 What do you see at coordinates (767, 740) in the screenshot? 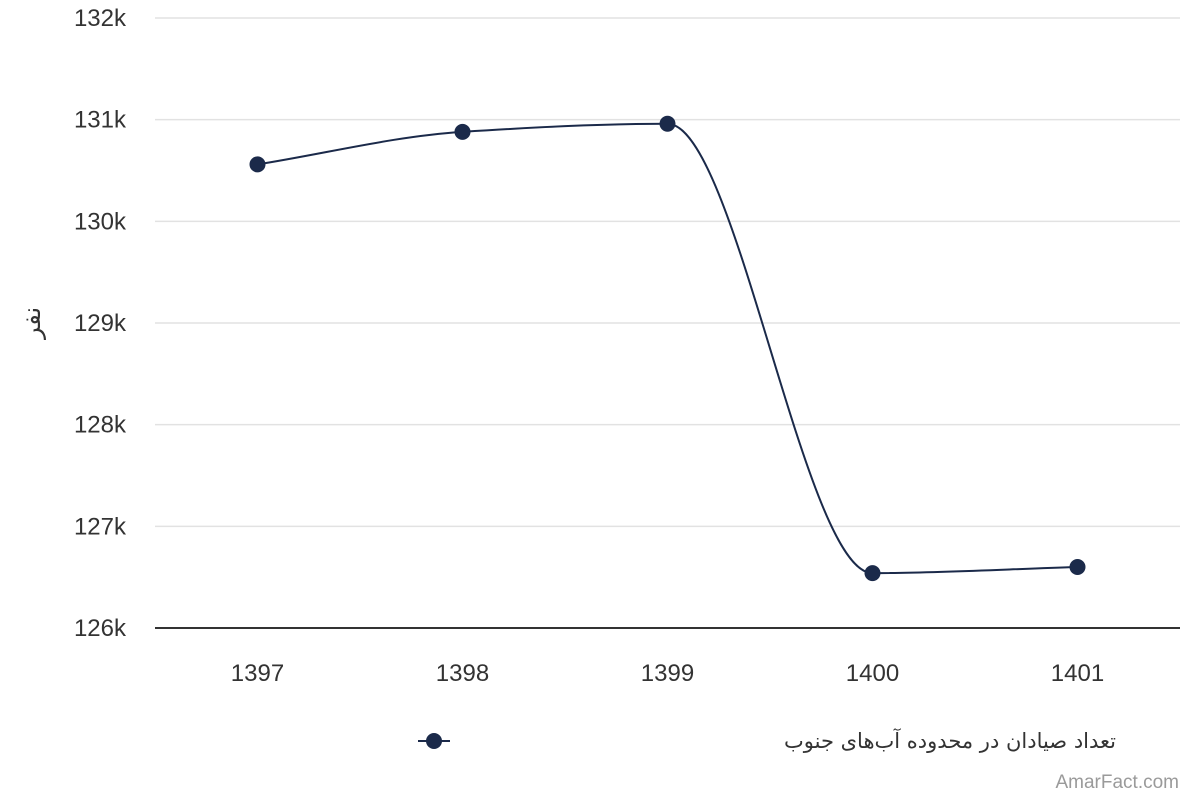
I see `legend: تعداد صیادان در محدوده آب‌های جنوب` at bounding box center [767, 740].